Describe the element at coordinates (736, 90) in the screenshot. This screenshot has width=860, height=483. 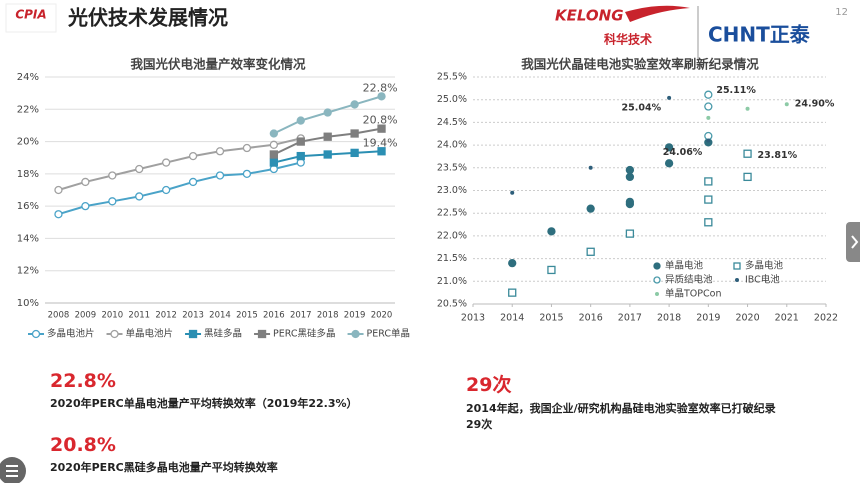
I see `annotation: 25.11%` at that location.